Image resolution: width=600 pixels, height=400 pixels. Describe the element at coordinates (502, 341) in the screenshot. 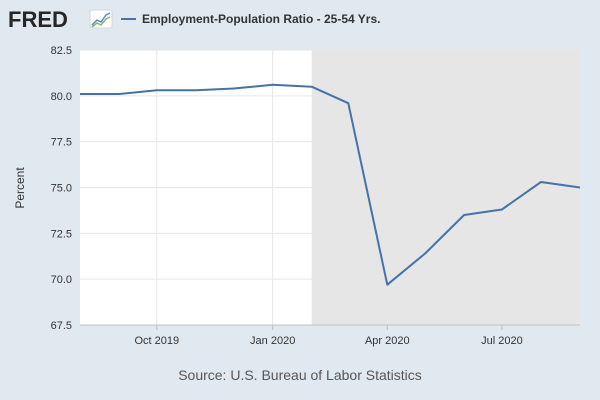

I see `x-tick-label: Jul 2020` at that location.